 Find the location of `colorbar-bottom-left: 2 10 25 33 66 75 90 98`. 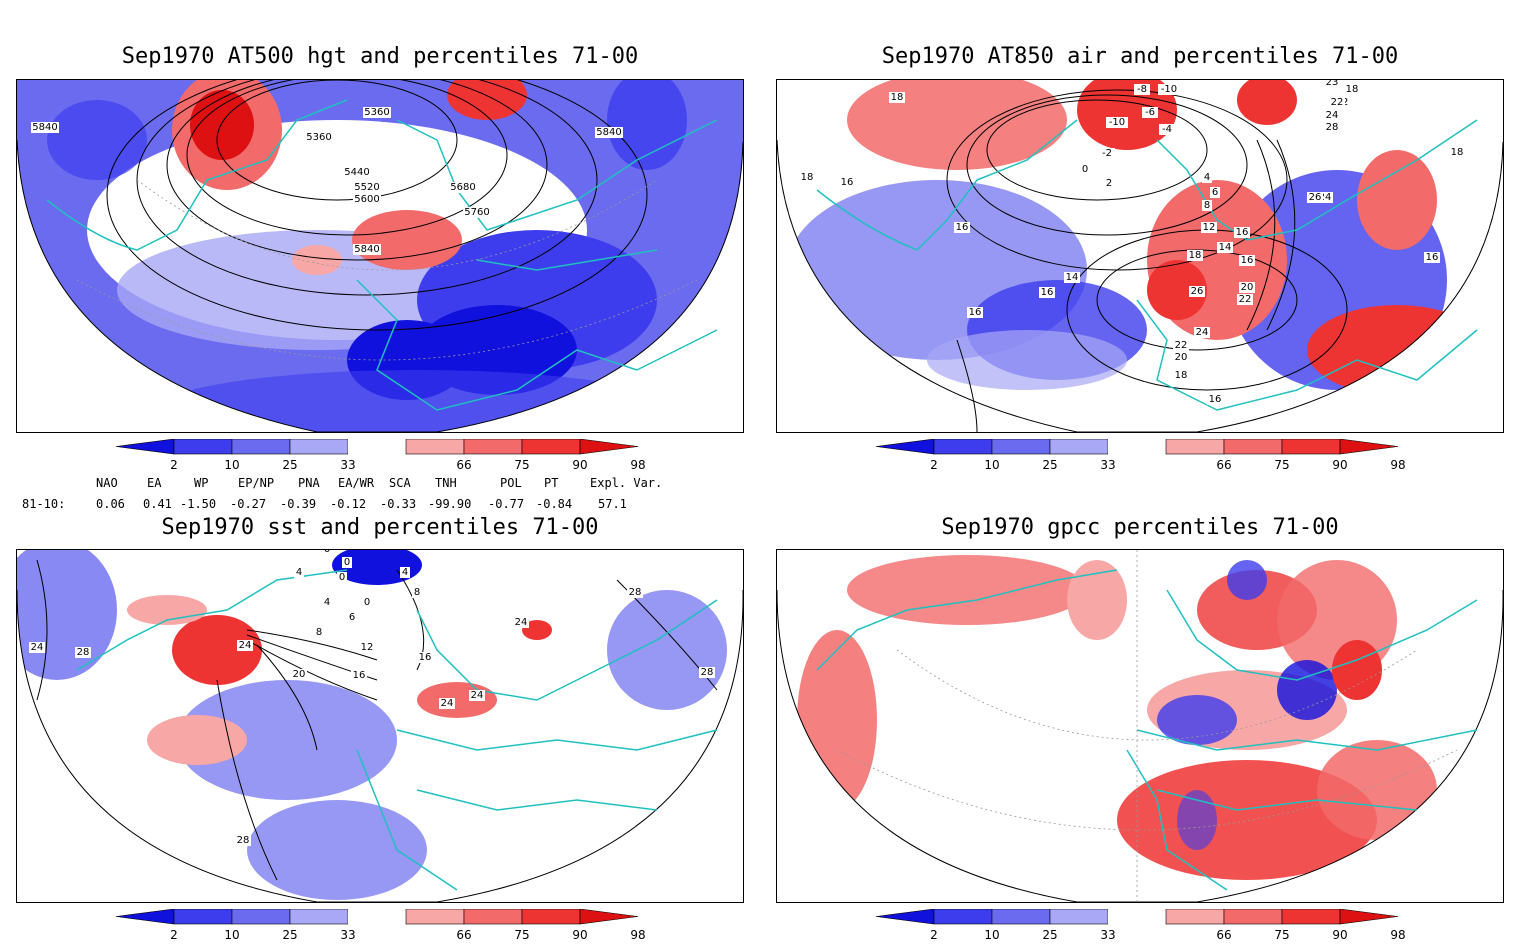

colorbar-bottom-left: 2 10 25 33 66 75 90 98 is located at coordinates (380, 927).